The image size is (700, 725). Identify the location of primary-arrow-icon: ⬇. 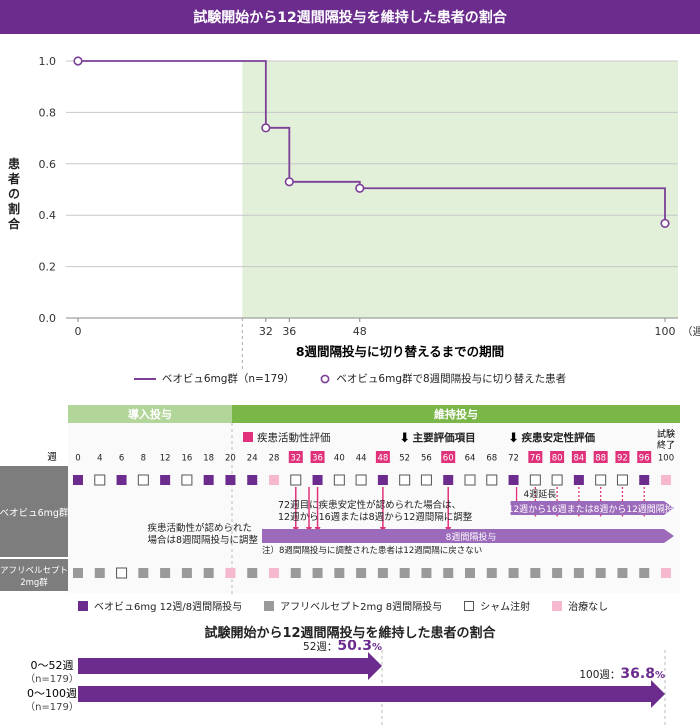
(404, 438).